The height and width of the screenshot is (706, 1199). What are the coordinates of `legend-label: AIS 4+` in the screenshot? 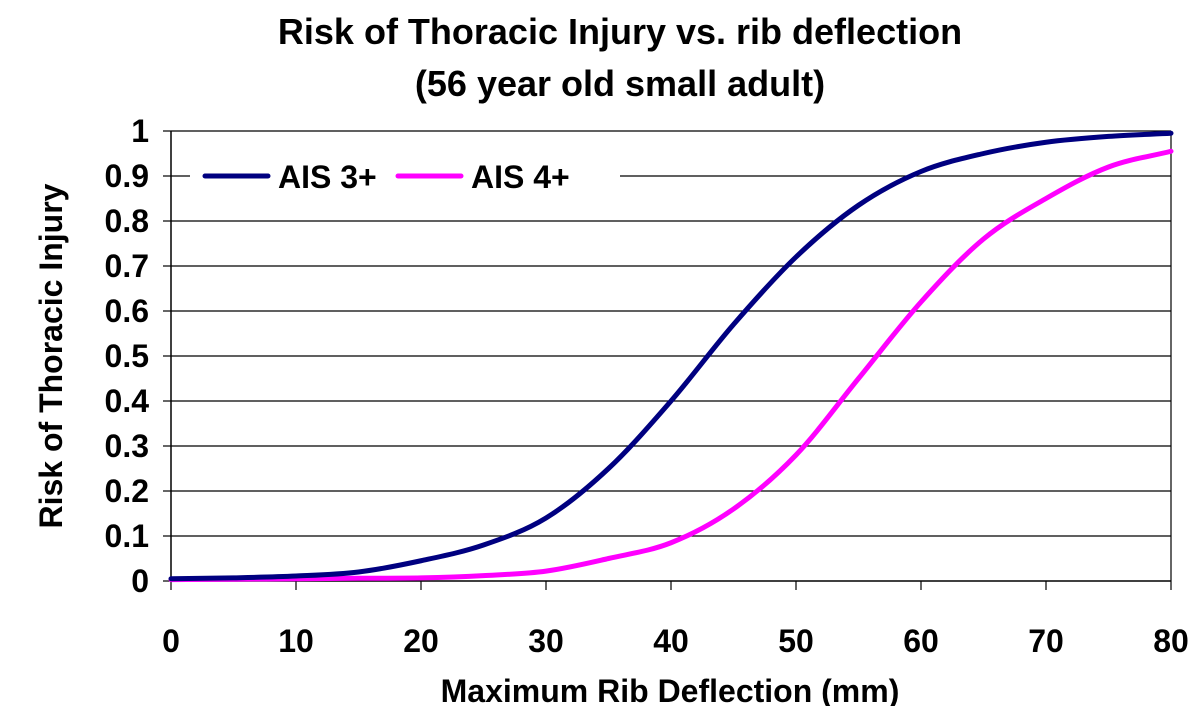 It's located at (520, 177).